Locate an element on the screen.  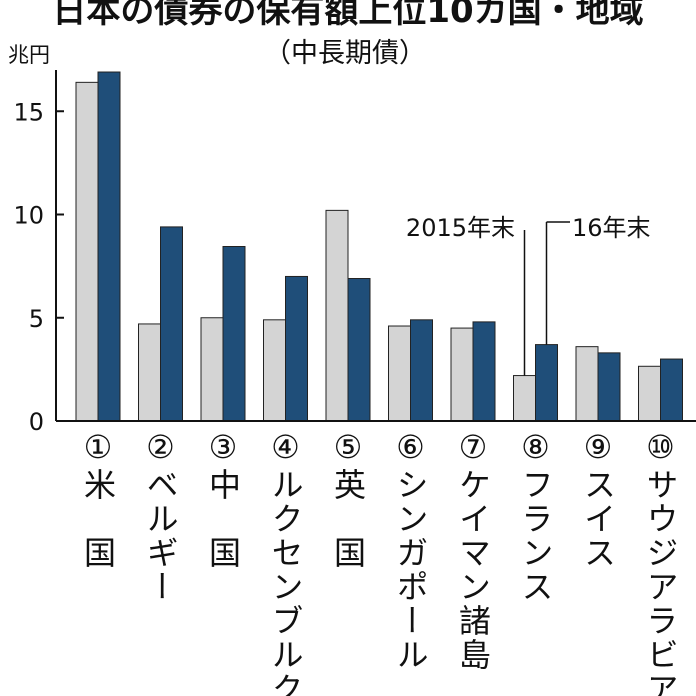
chart-subtitle: （中長期債） is located at coordinates (345, 53).